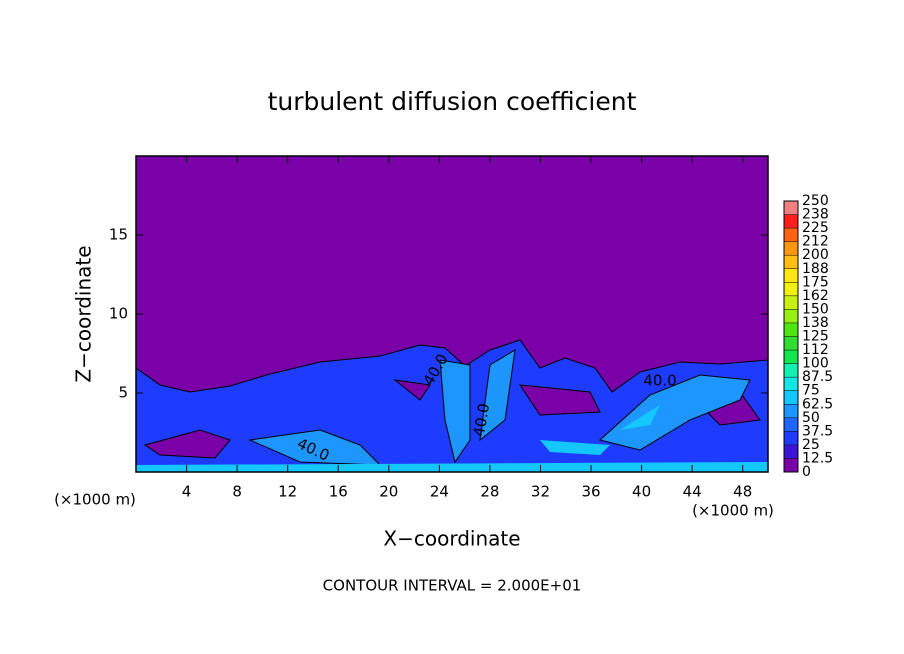  Describe the element at coordinates (237, 492) in the screenshot. I see `x-tick-label: 8` at that location.